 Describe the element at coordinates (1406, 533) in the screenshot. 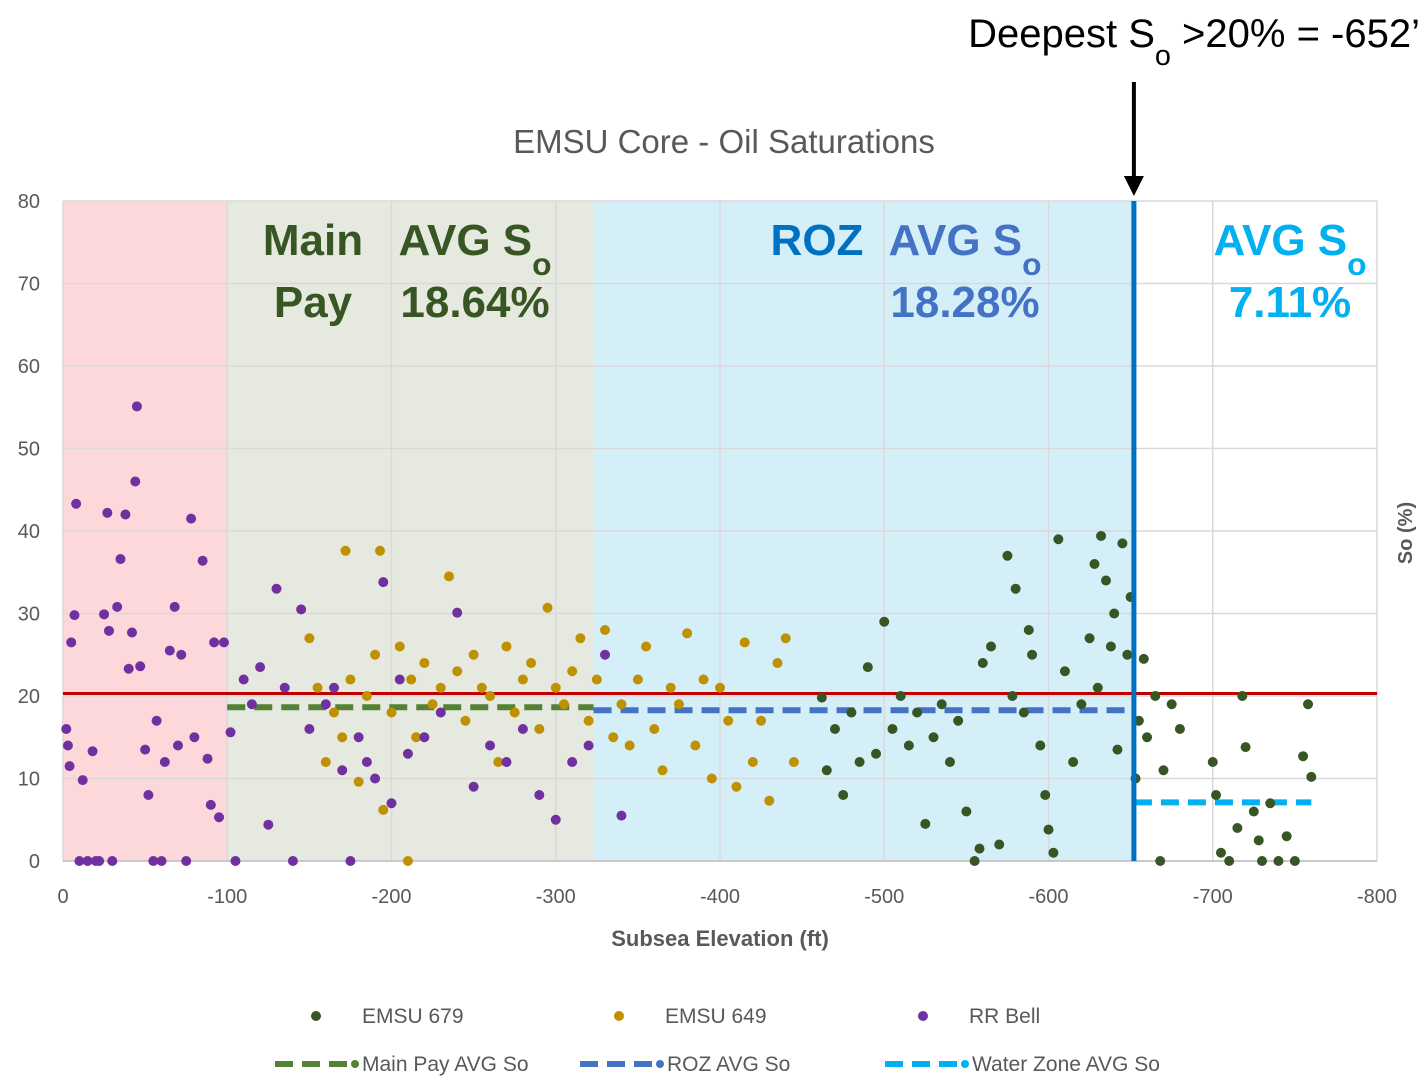

I see `y-axis-title: So (%)` at that location.